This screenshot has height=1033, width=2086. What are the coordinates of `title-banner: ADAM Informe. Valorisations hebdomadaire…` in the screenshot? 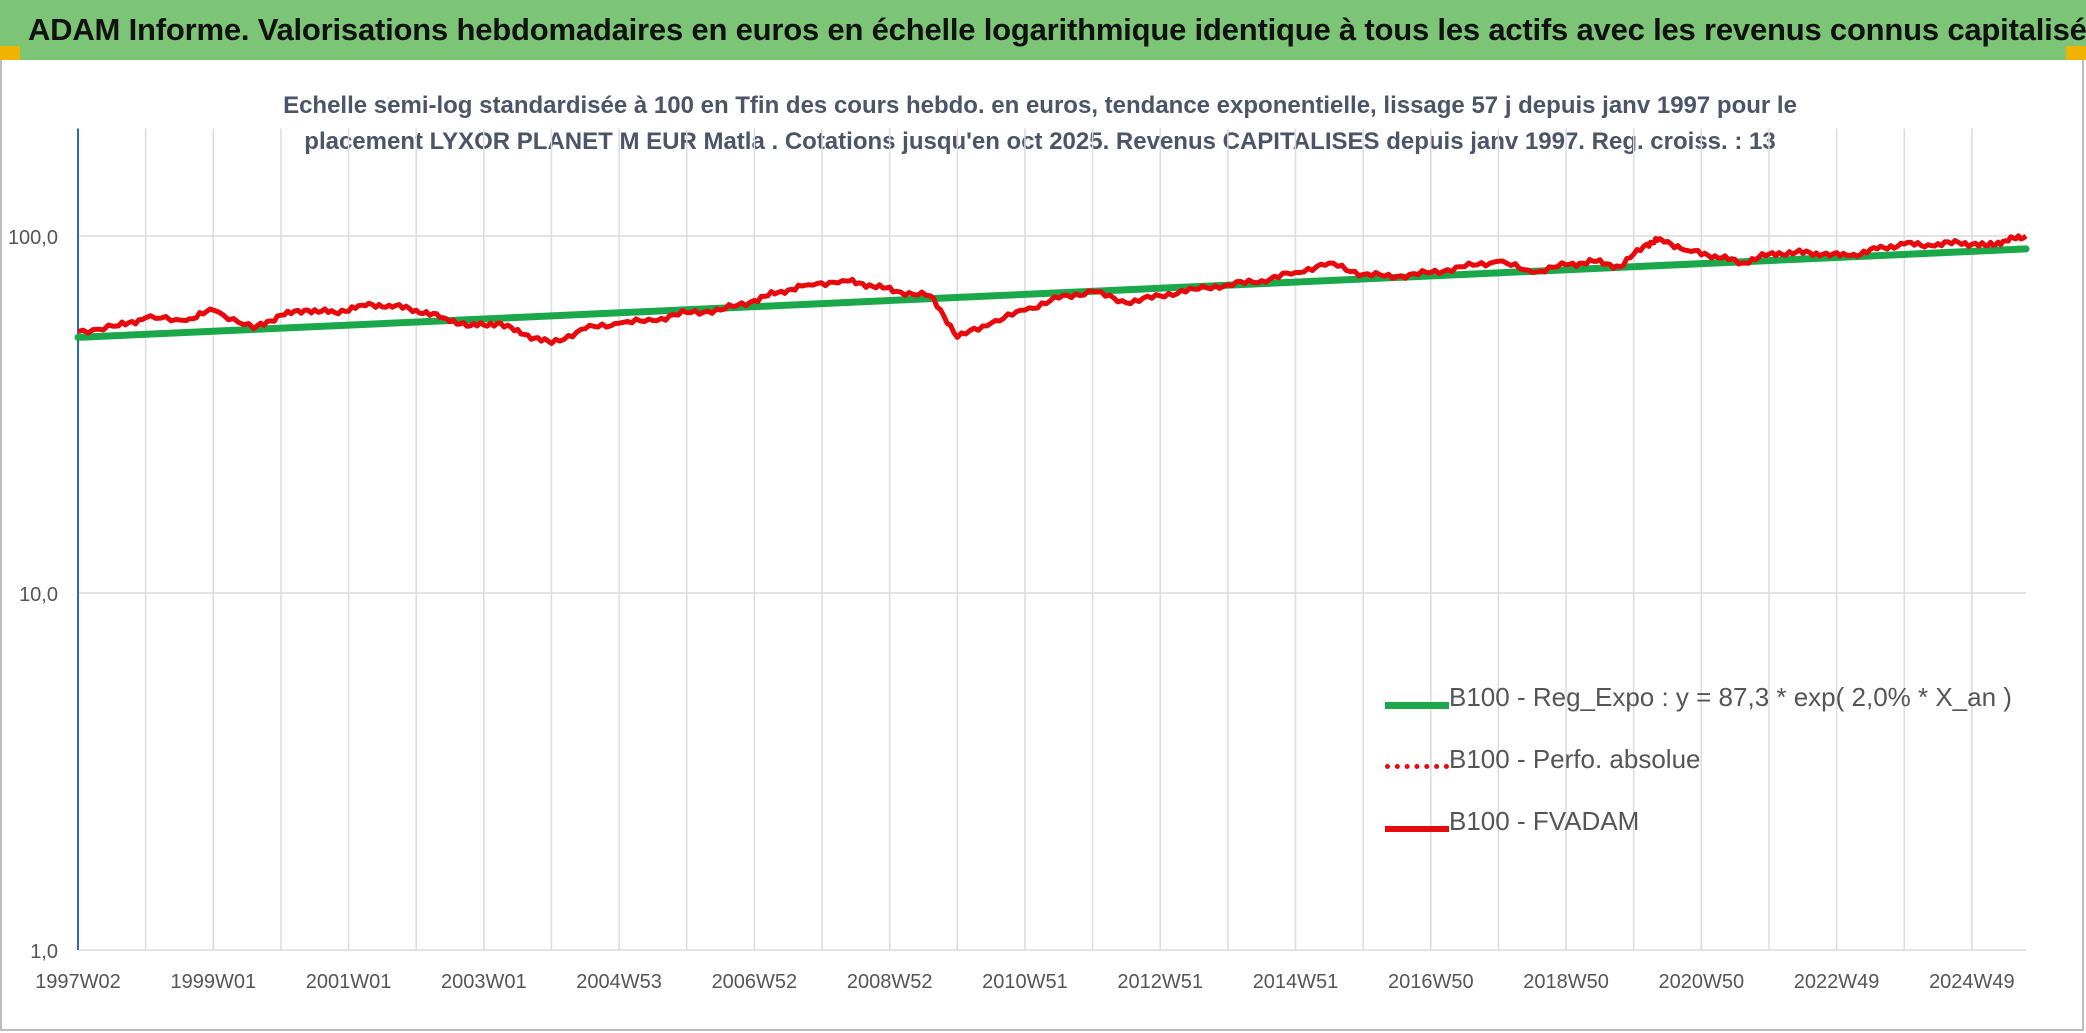 It's located at (1043, 30).